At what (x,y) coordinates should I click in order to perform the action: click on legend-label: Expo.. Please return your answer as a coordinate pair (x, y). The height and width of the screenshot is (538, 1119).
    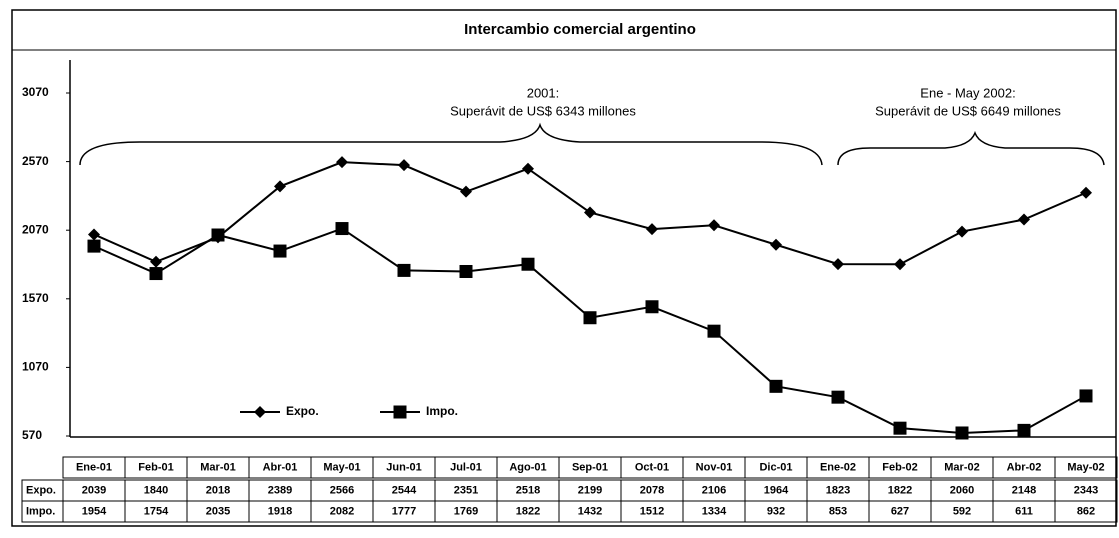
    Looking at the image, I should click on (302, 411).